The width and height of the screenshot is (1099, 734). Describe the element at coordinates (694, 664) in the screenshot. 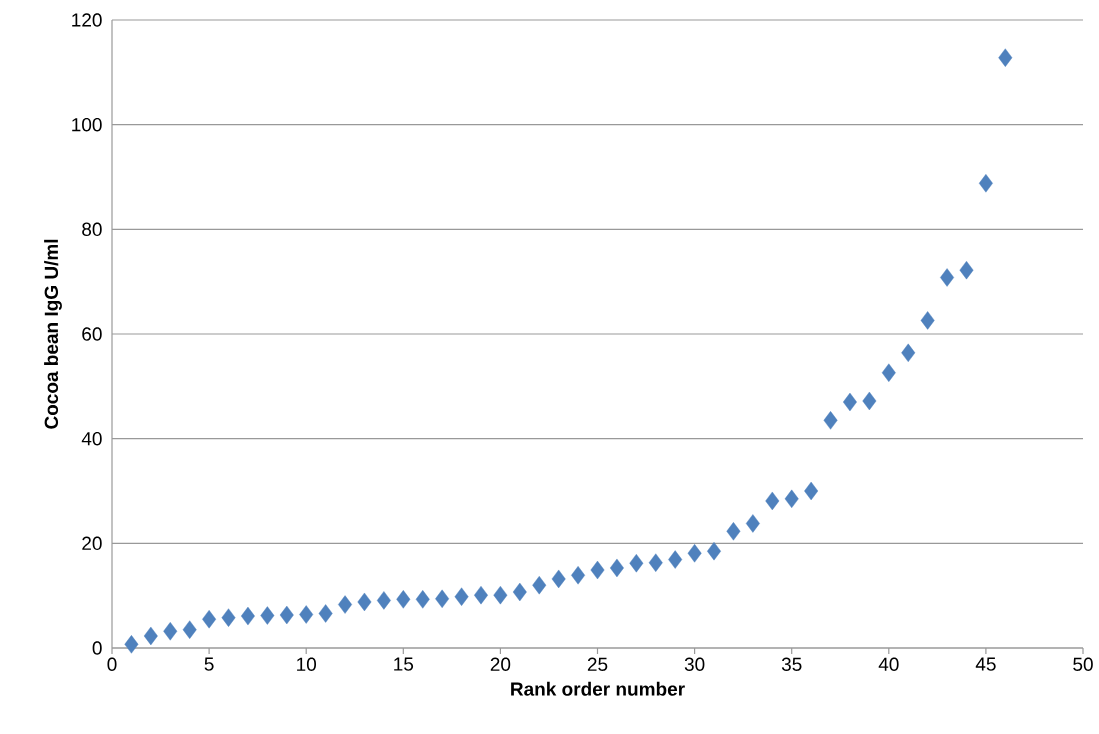

I see `x-tick-label: 30` at that location.